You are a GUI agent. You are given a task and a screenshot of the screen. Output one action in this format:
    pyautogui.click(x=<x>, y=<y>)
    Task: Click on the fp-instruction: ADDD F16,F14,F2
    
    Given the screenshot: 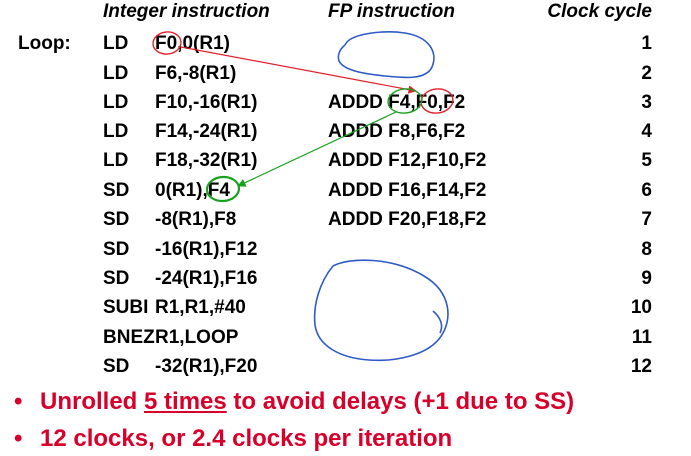 What is the action you would take?
    pyautogui.click(x=407, y=190)
    